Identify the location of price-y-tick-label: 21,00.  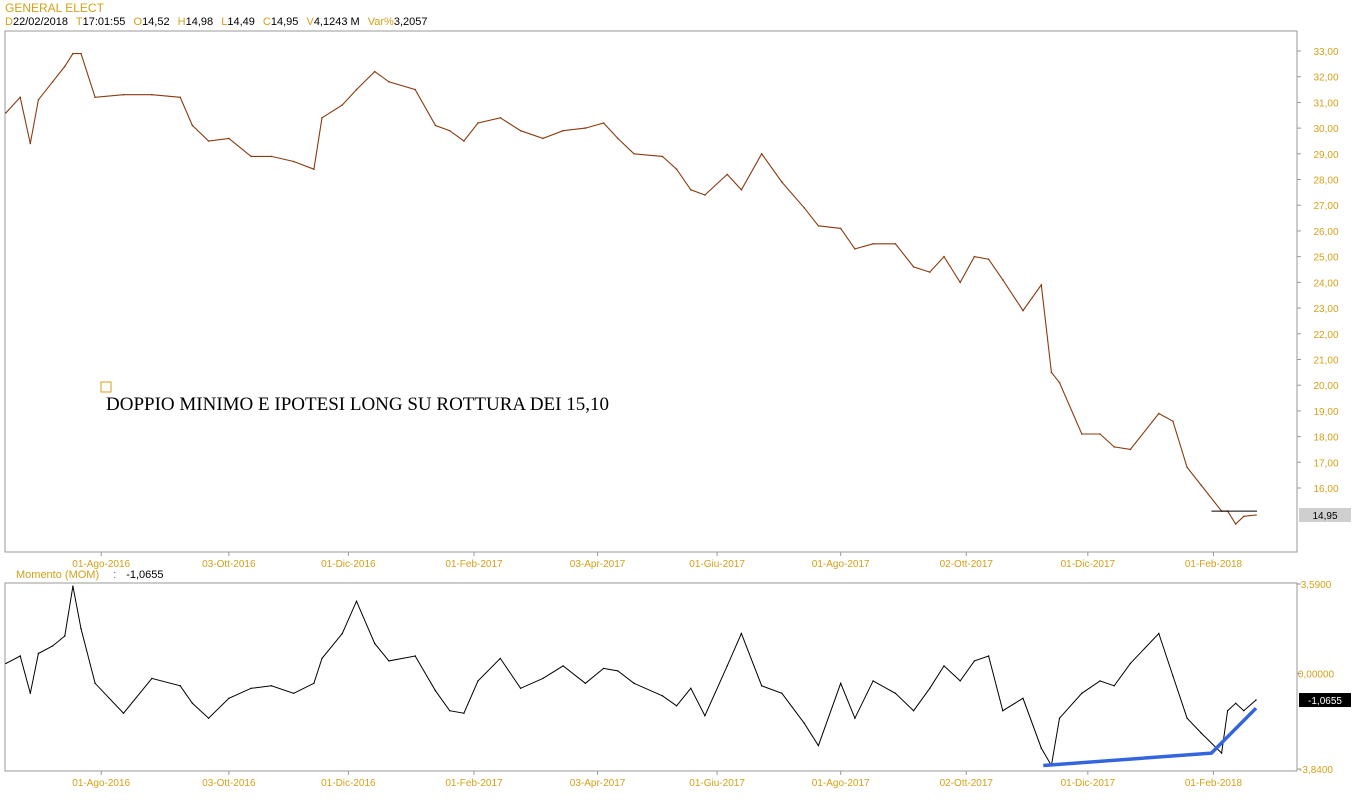
(1325, 360).